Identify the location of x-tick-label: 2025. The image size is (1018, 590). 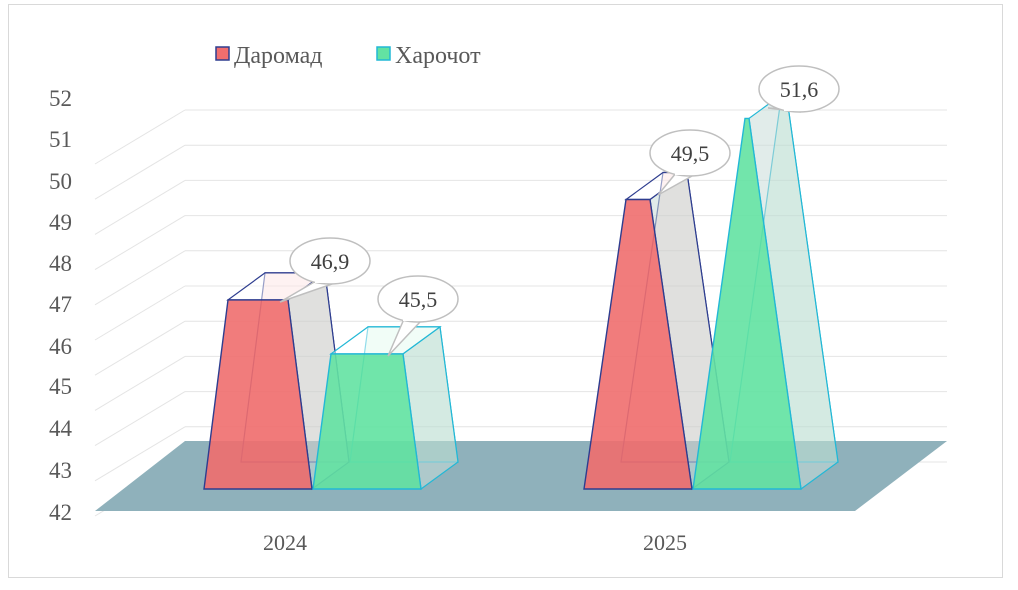
(665, 542).